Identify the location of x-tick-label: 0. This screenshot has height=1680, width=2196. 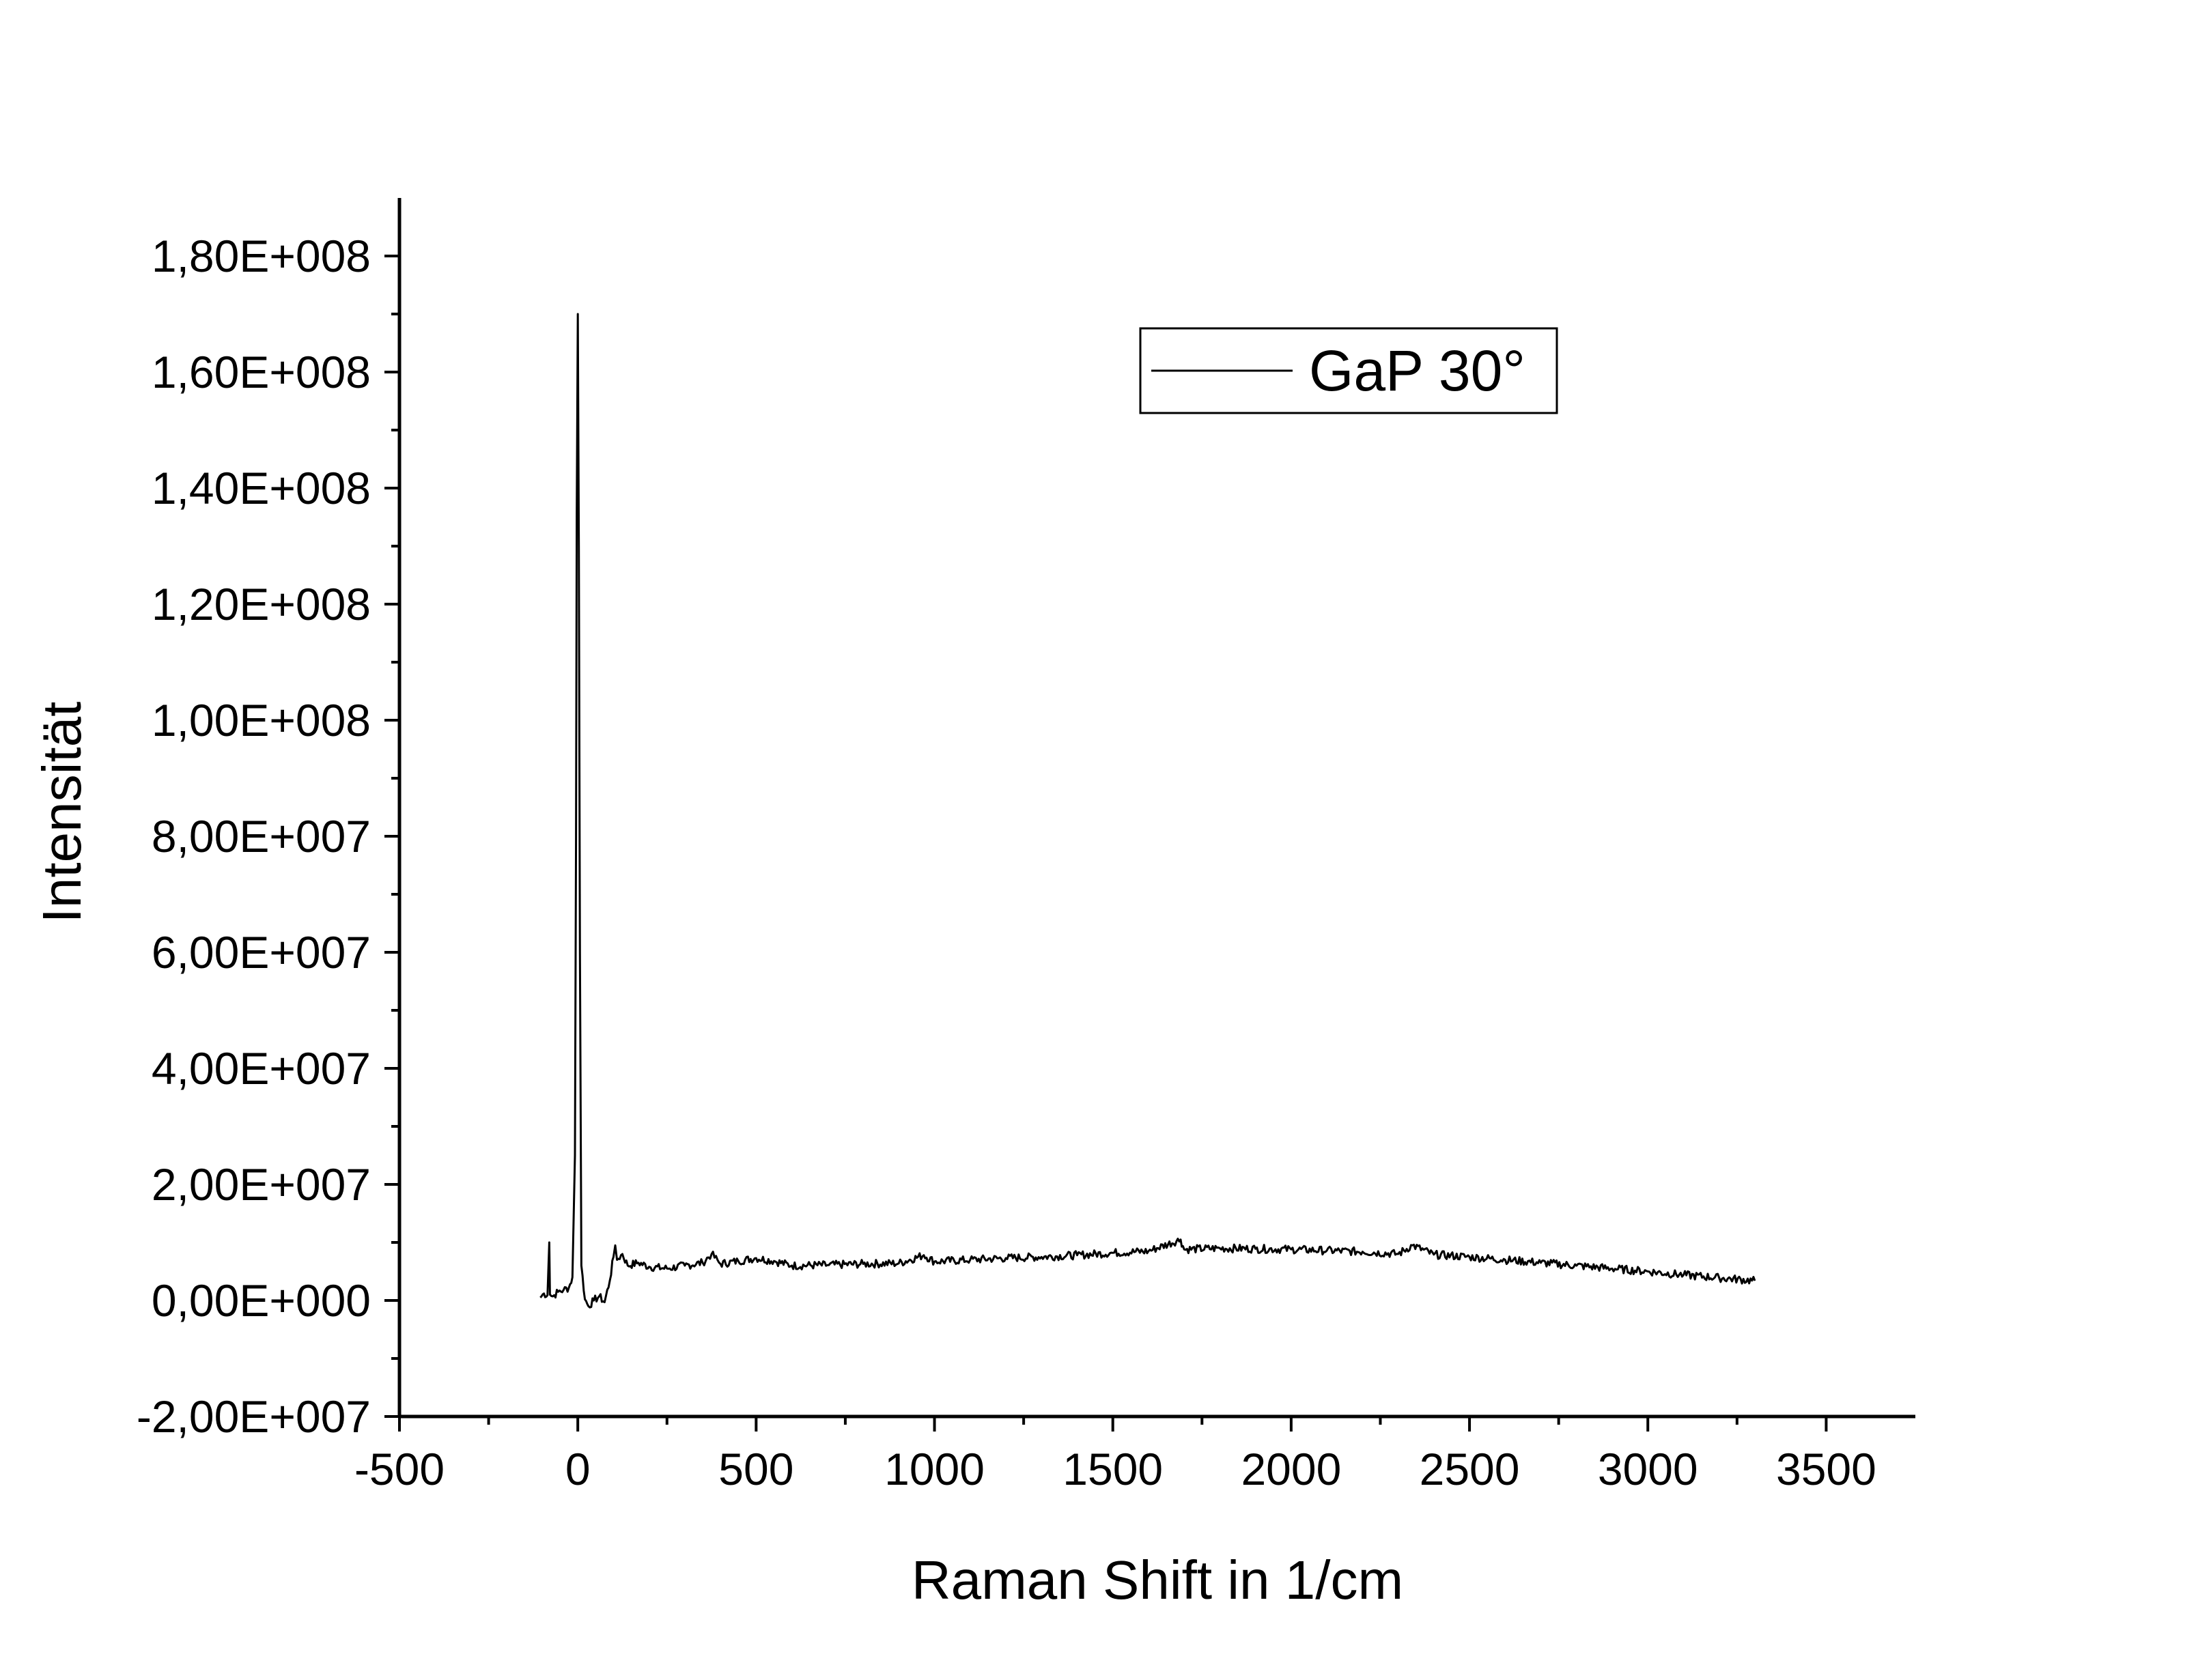
(578, 1469).